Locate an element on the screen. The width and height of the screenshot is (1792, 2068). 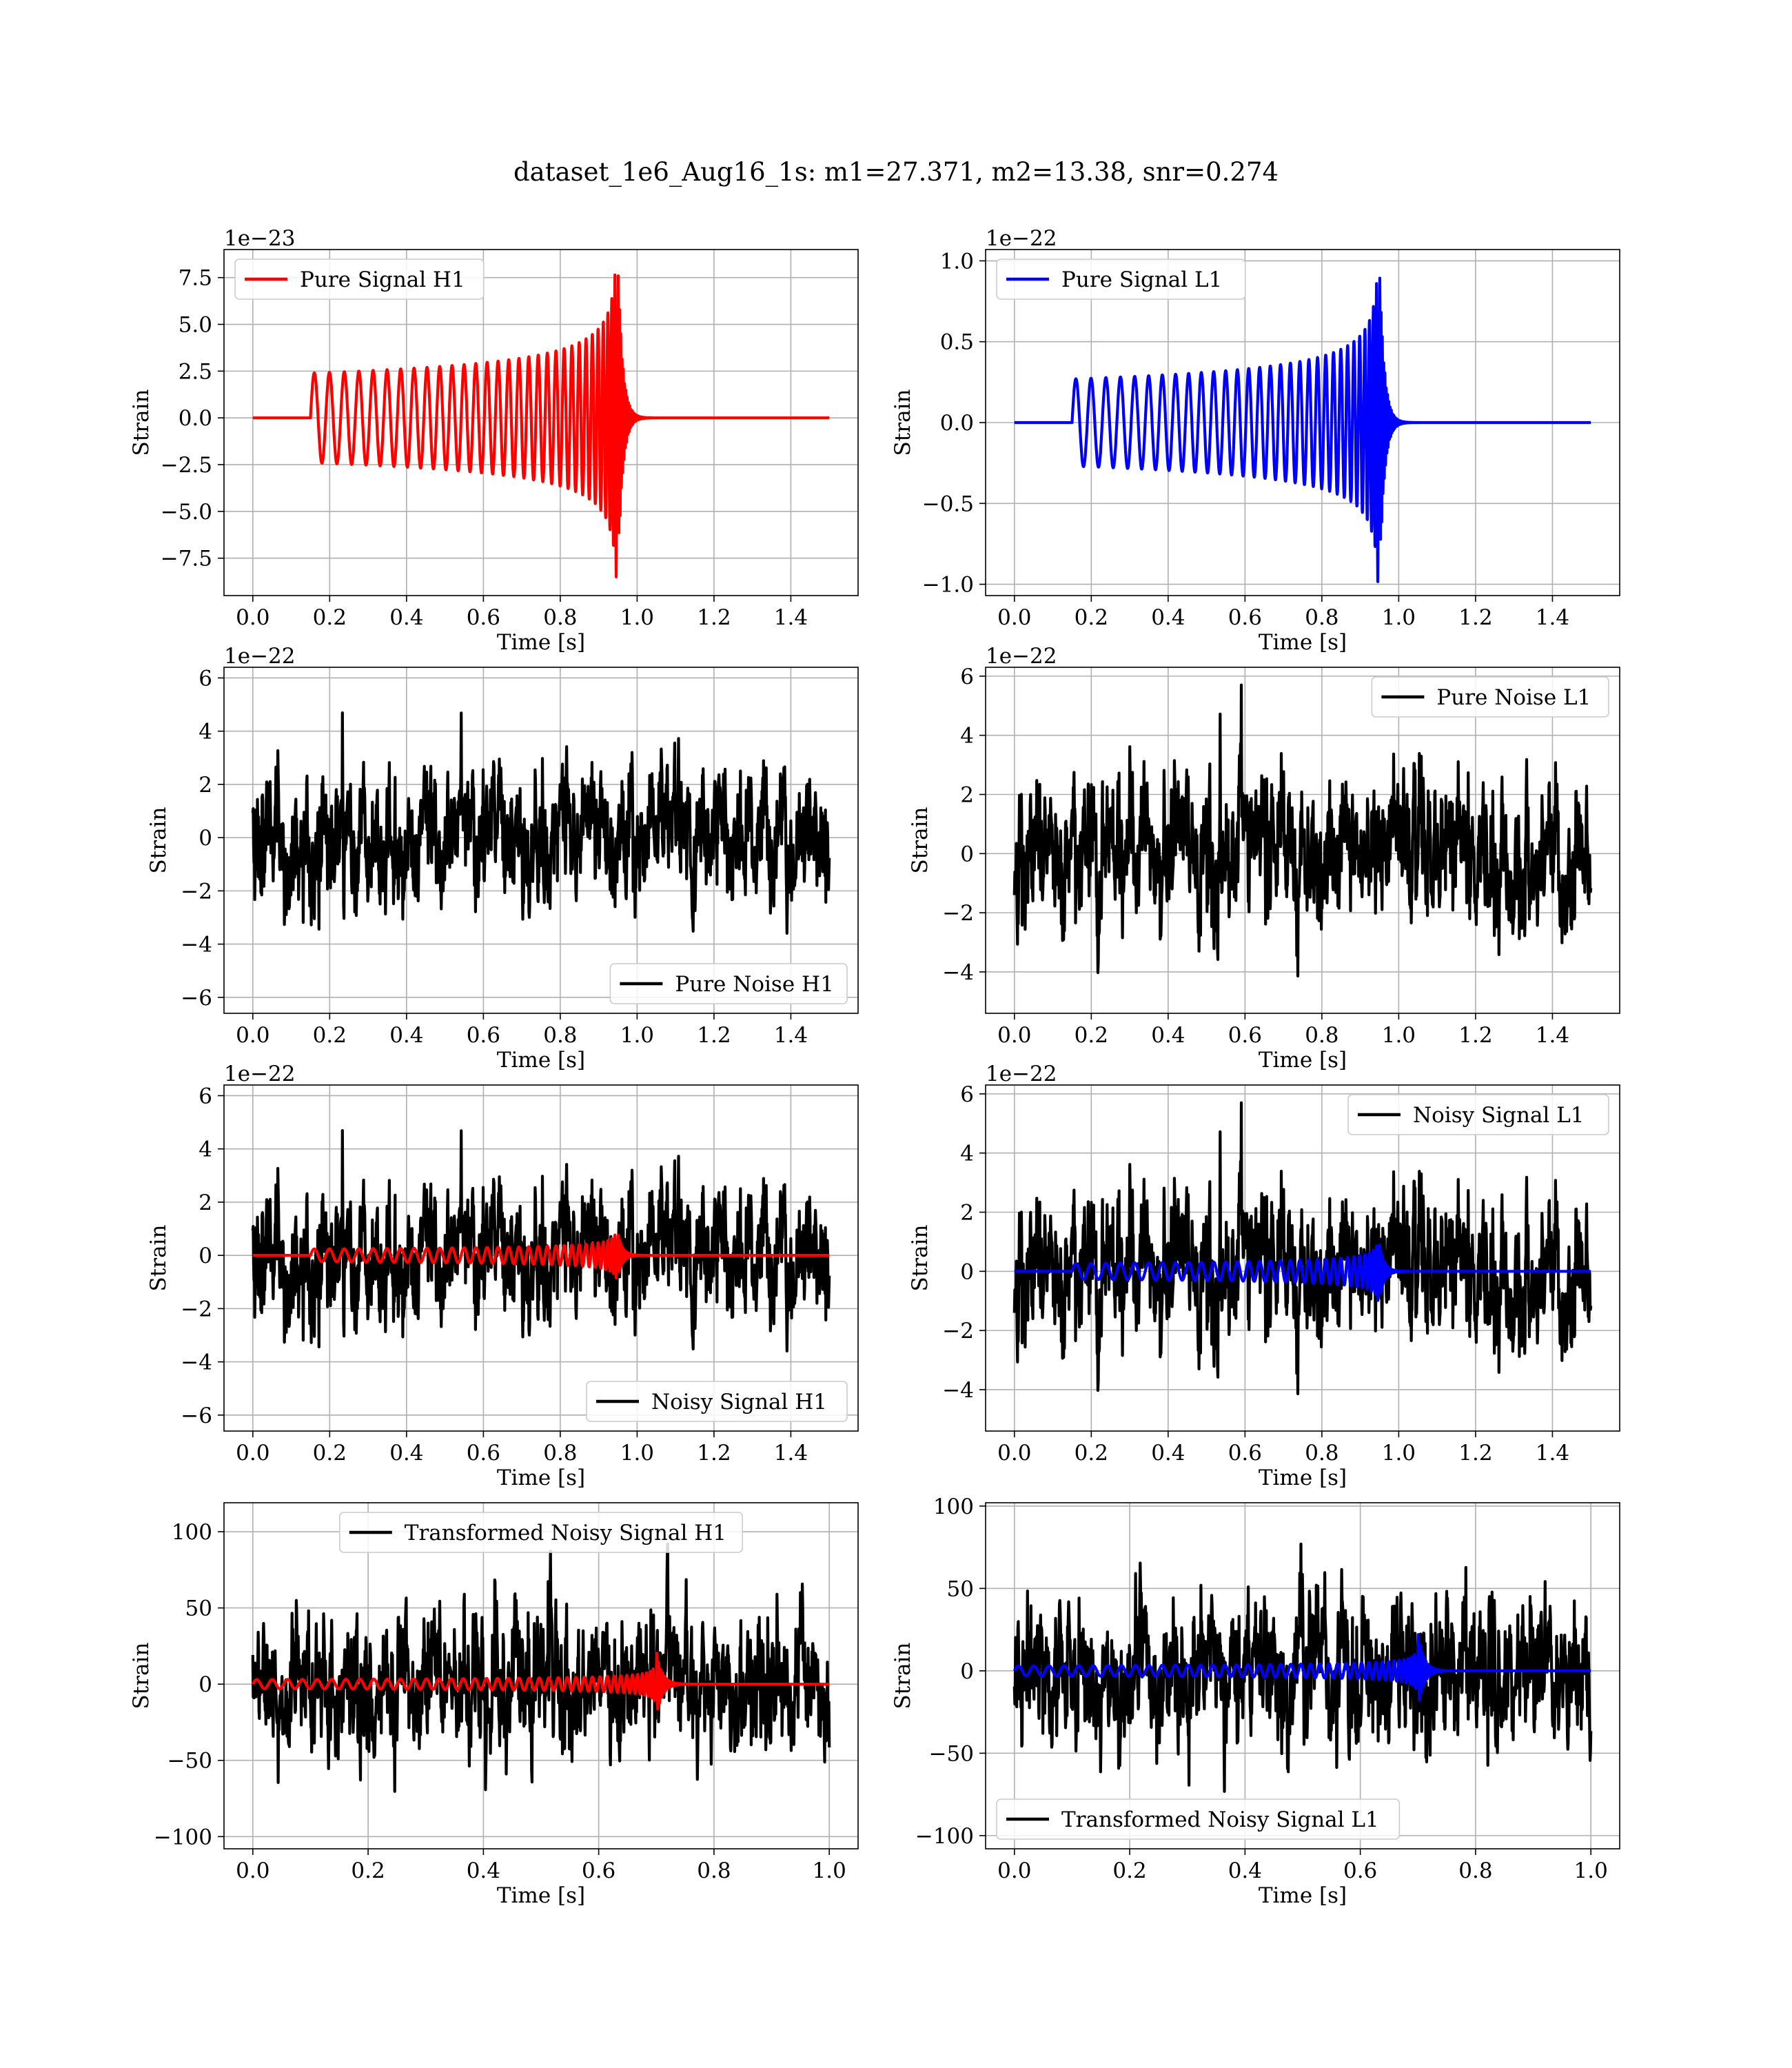
y-tick-label: −6 is located at coordinates (196, 1415).